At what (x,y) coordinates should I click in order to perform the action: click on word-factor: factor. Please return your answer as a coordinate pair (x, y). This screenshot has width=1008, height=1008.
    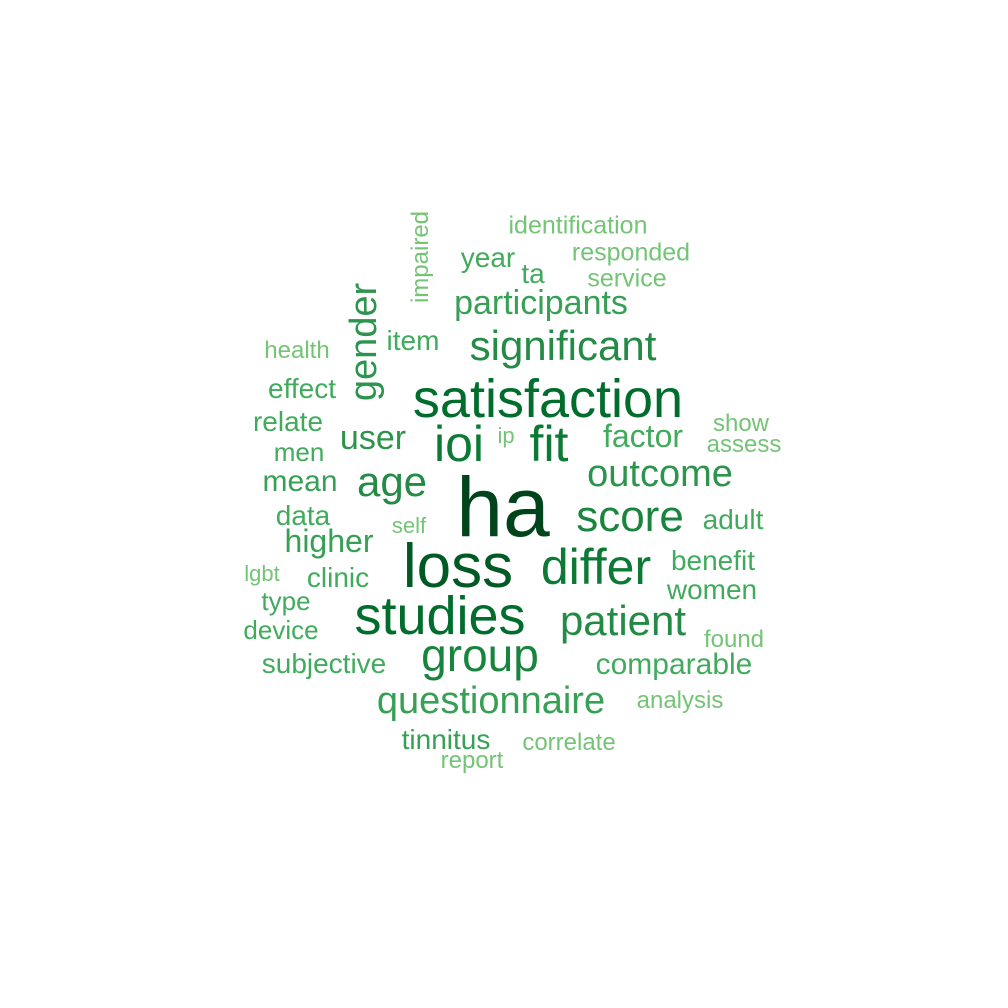
    Looking at the image, I should click on (643, 436).